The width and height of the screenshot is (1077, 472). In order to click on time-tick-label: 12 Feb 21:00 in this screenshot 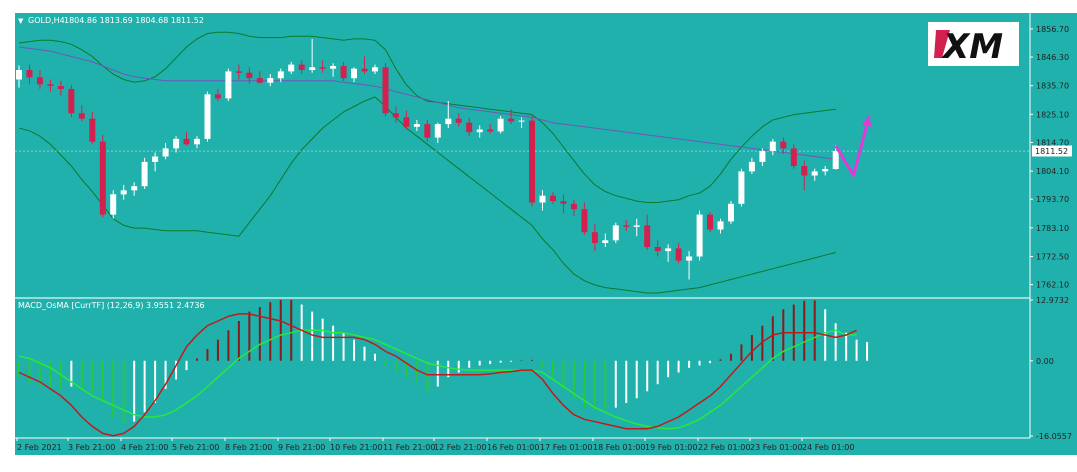, I will do `click(460, 447)`.